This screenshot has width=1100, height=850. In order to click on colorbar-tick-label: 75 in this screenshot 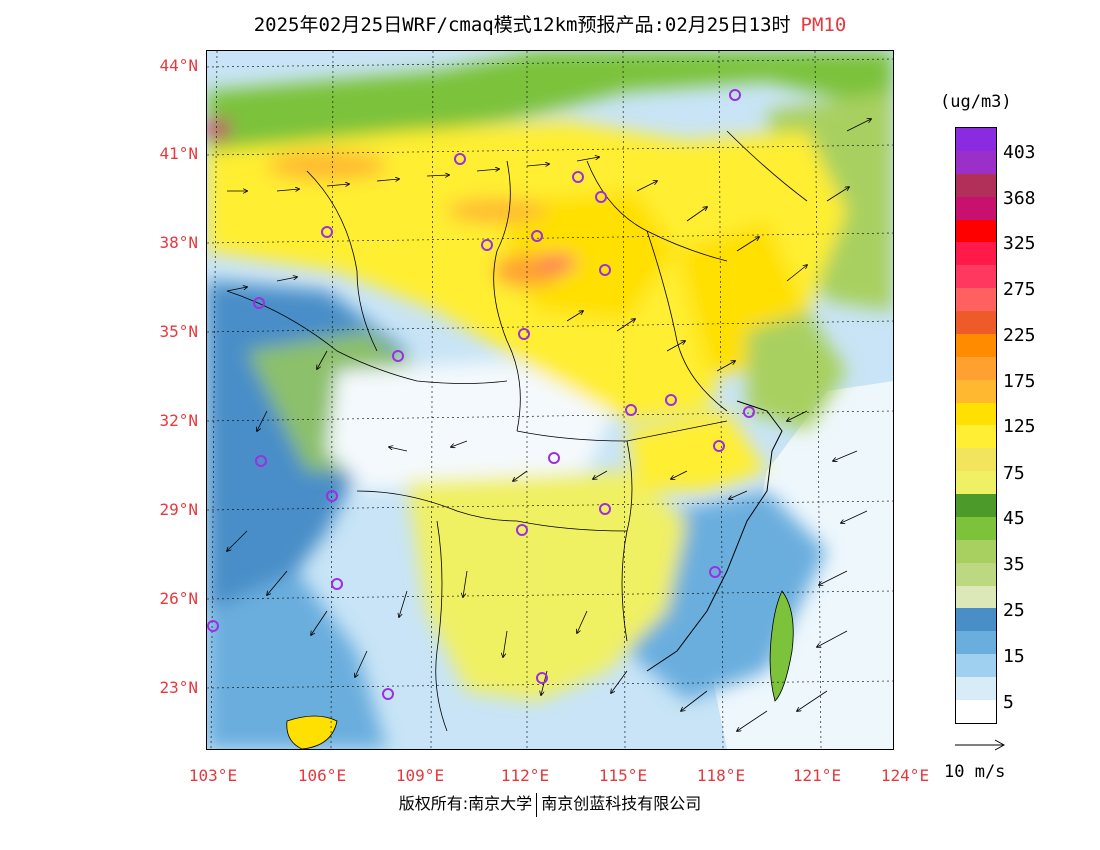, I will do `click(1014, 473)`.